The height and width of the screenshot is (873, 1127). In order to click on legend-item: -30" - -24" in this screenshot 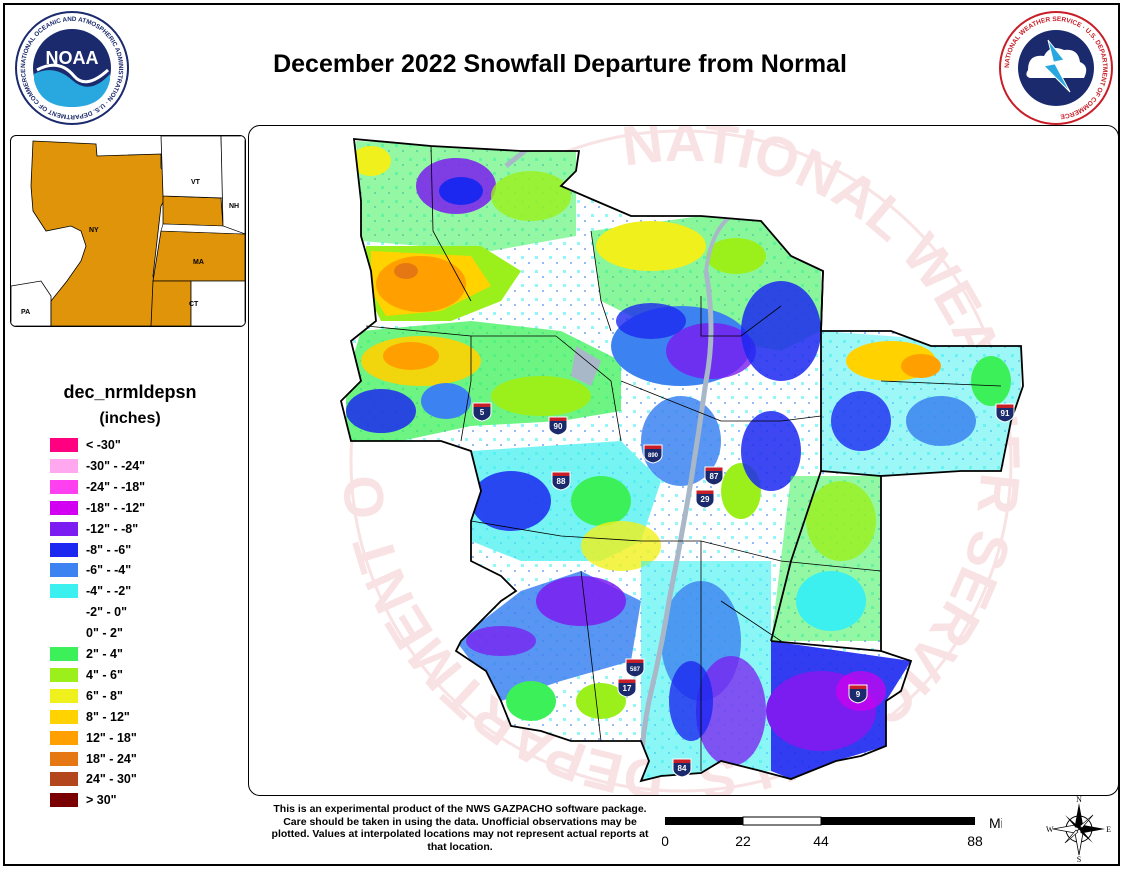, I will do `click(97, 466)`.